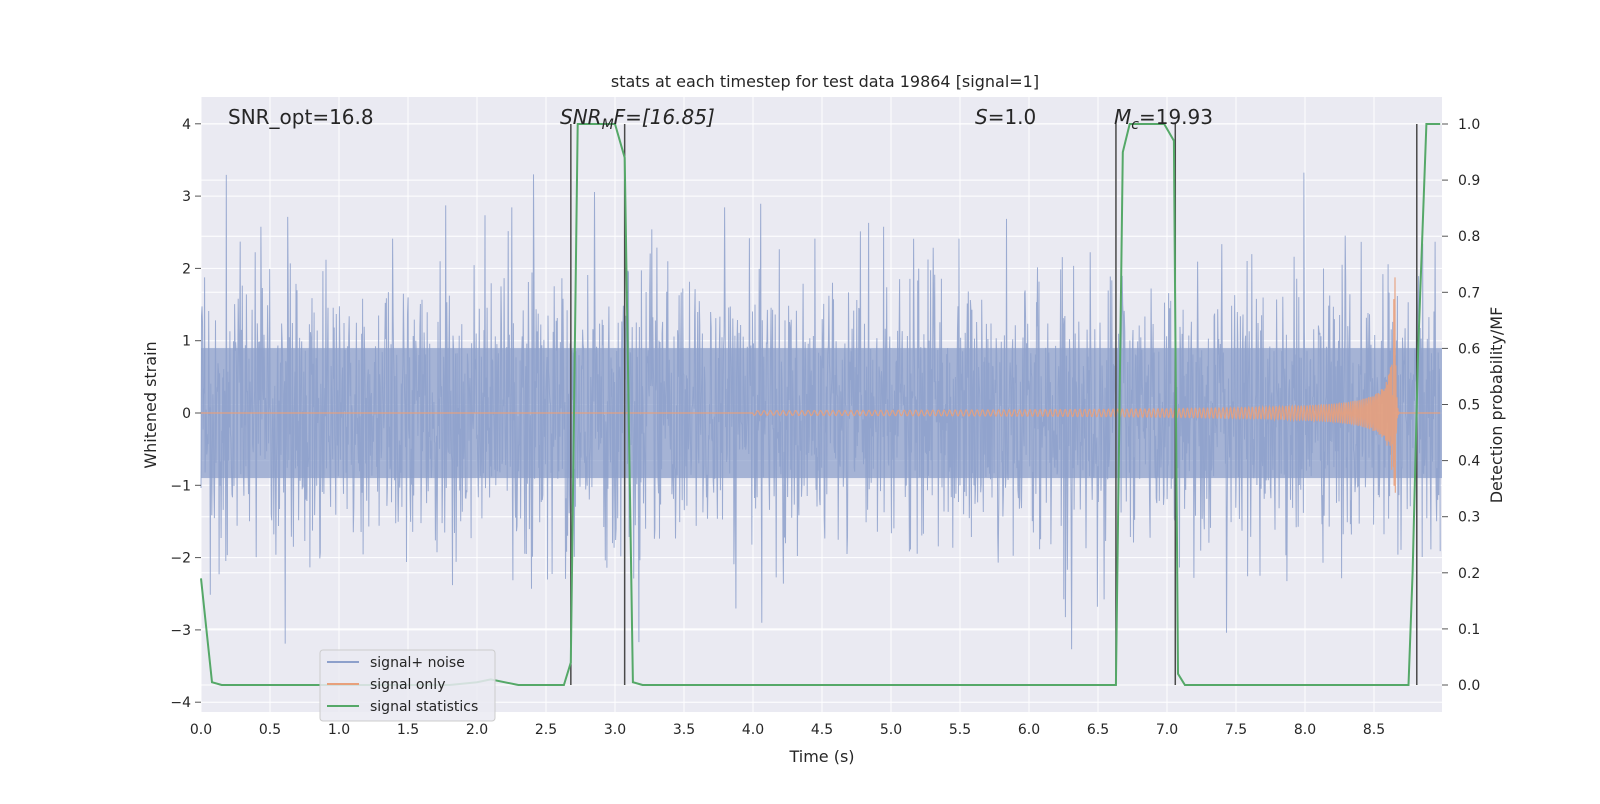 This screenshot has width=1600, height=804. What do you see at coordinates (186, 269) in the screenshot?
I see `y-tick-label: 2` at bounding box center [186, 269].